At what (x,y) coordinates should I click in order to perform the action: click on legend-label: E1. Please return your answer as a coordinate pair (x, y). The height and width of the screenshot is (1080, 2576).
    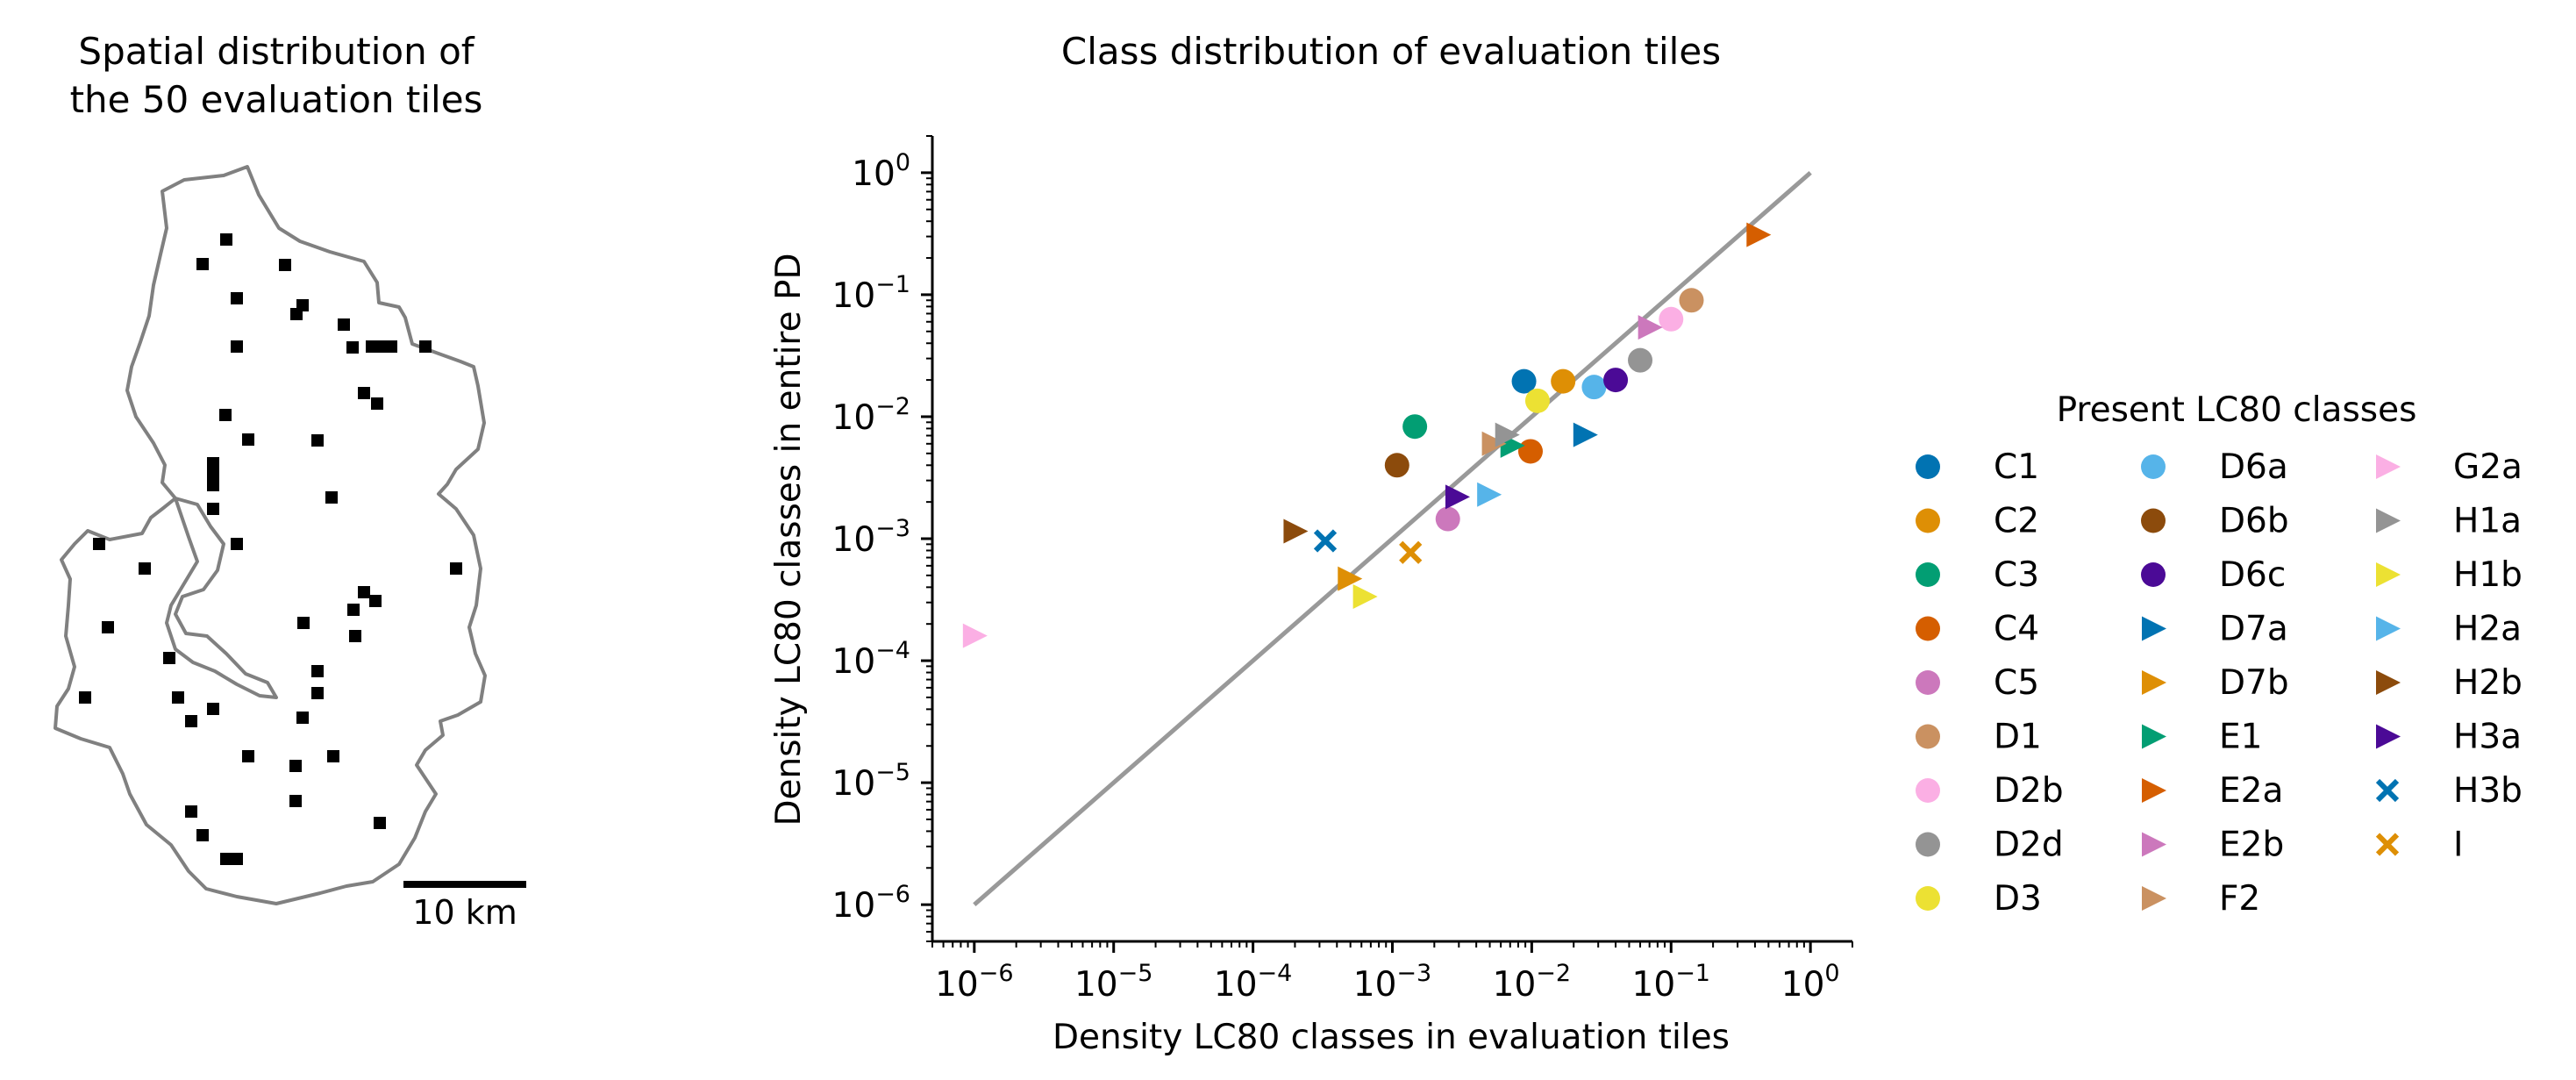
    Looking at the image, I should click on (2241, 738).